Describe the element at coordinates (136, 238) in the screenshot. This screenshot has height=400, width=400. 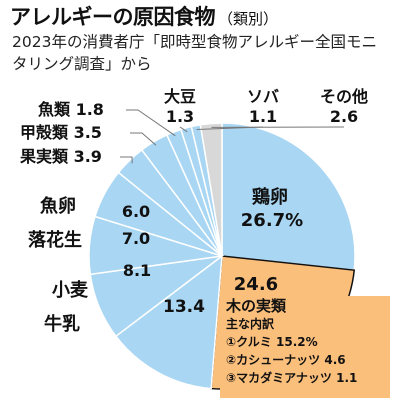
I see `slice-value-label: 7.0` at that location.